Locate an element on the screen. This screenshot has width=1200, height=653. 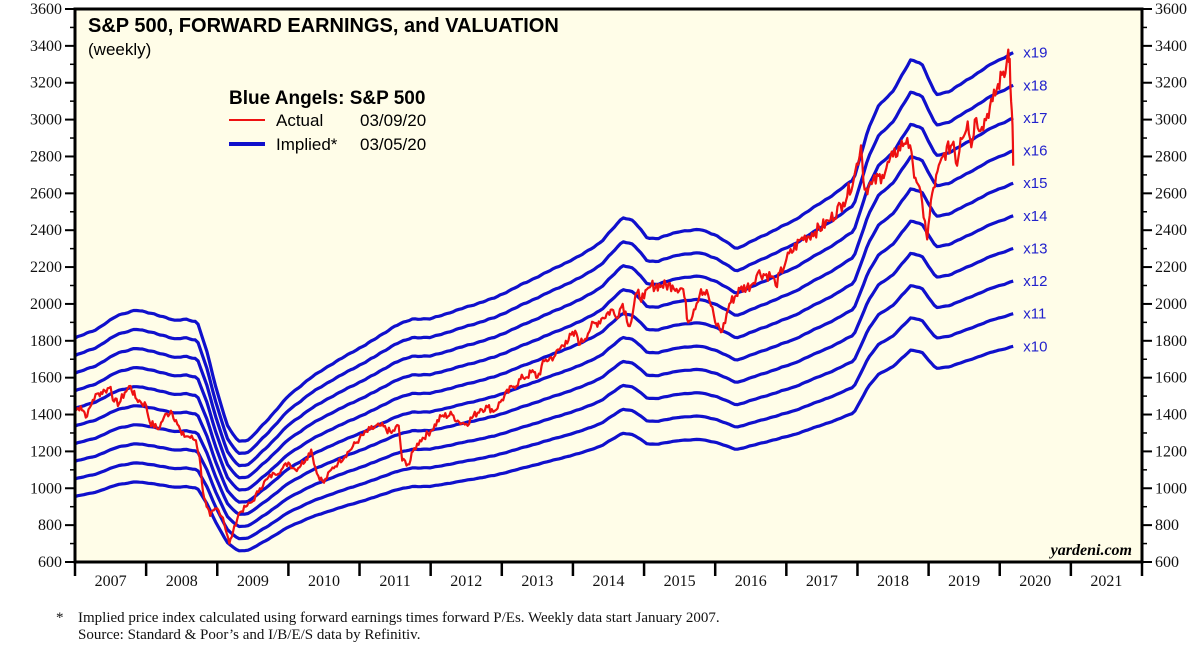
y-tick-label-right: 800 is located at coordinates (1167, 525).